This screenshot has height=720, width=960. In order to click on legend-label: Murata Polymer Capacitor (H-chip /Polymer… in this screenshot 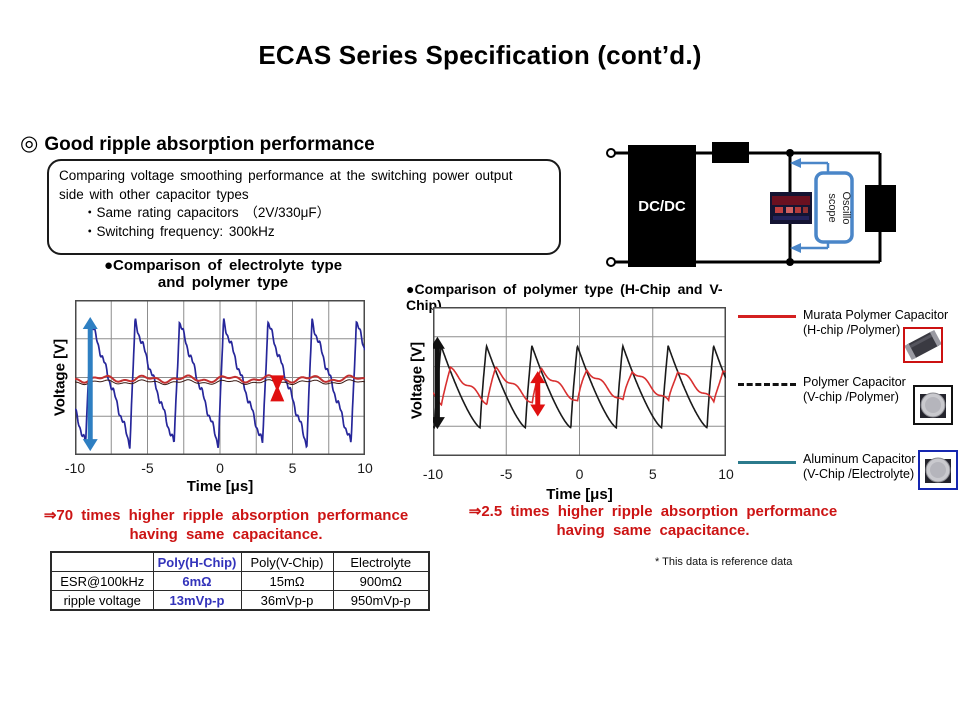, I will do `click(876, 322)`.